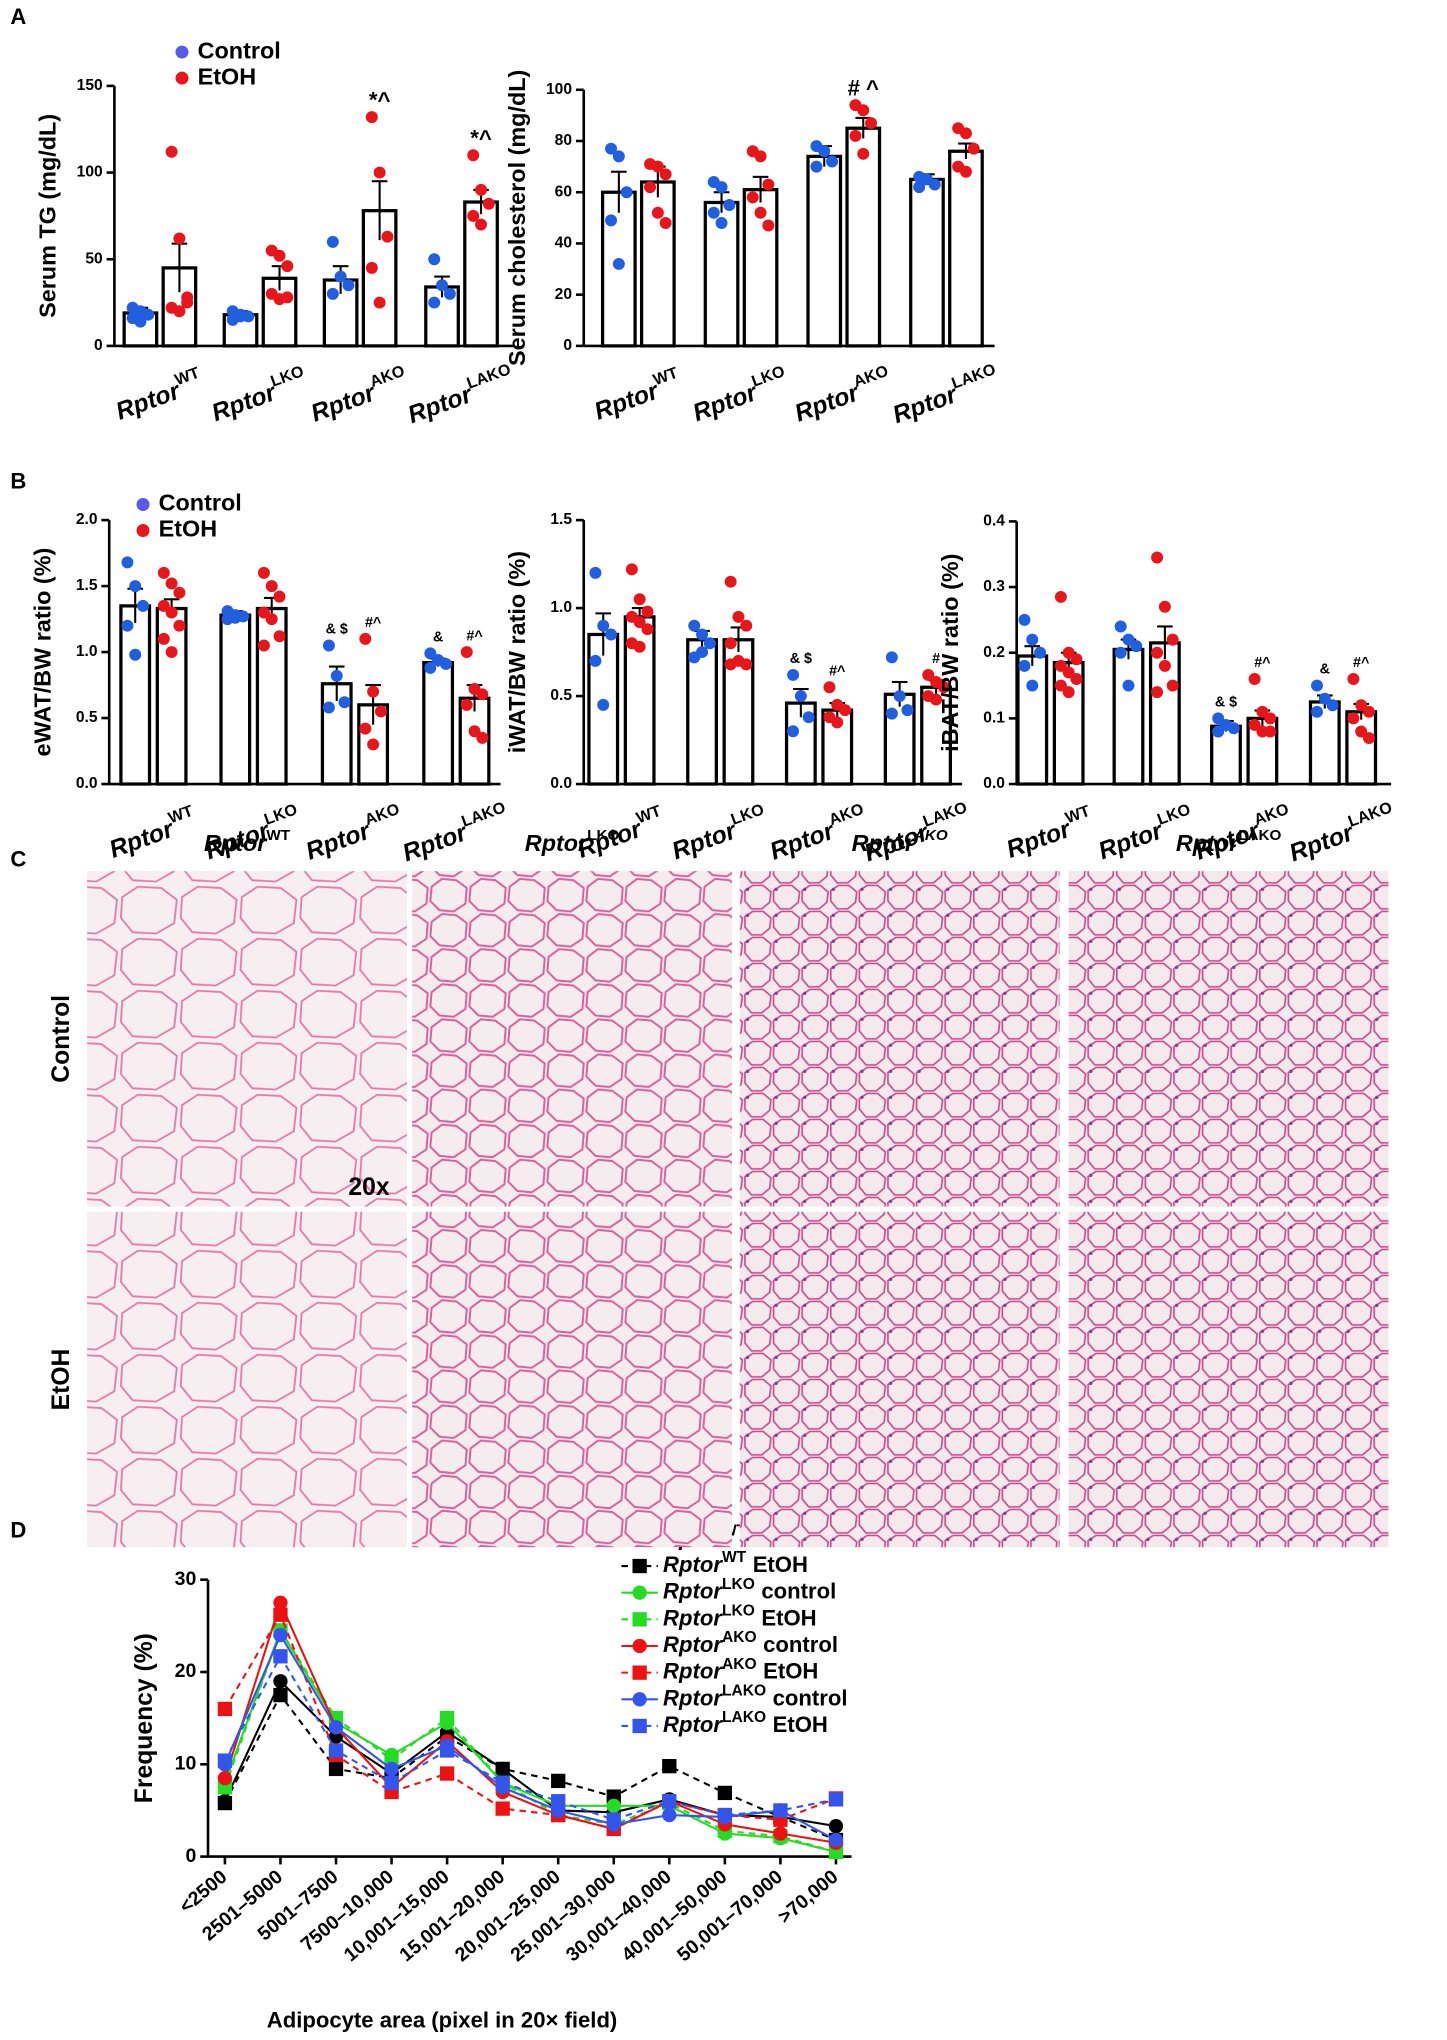 The image size is (1447, 2040). Describe the element at coordinates (247, 842) in the screenshot. I see `genotype-label: RptorWT` at that location.